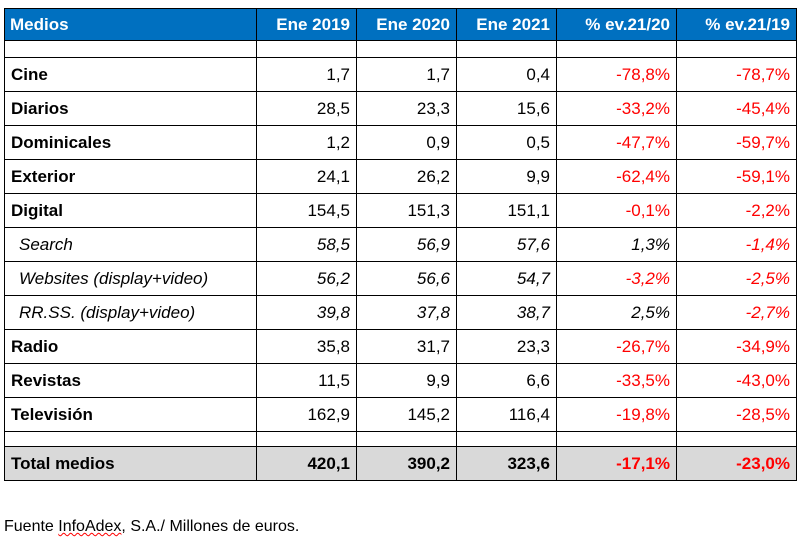 This screenshot has height=545, width=800. Describe the element at coordinates (130, 108) in the screenshot. I see `row-label: Diarios` at that location.